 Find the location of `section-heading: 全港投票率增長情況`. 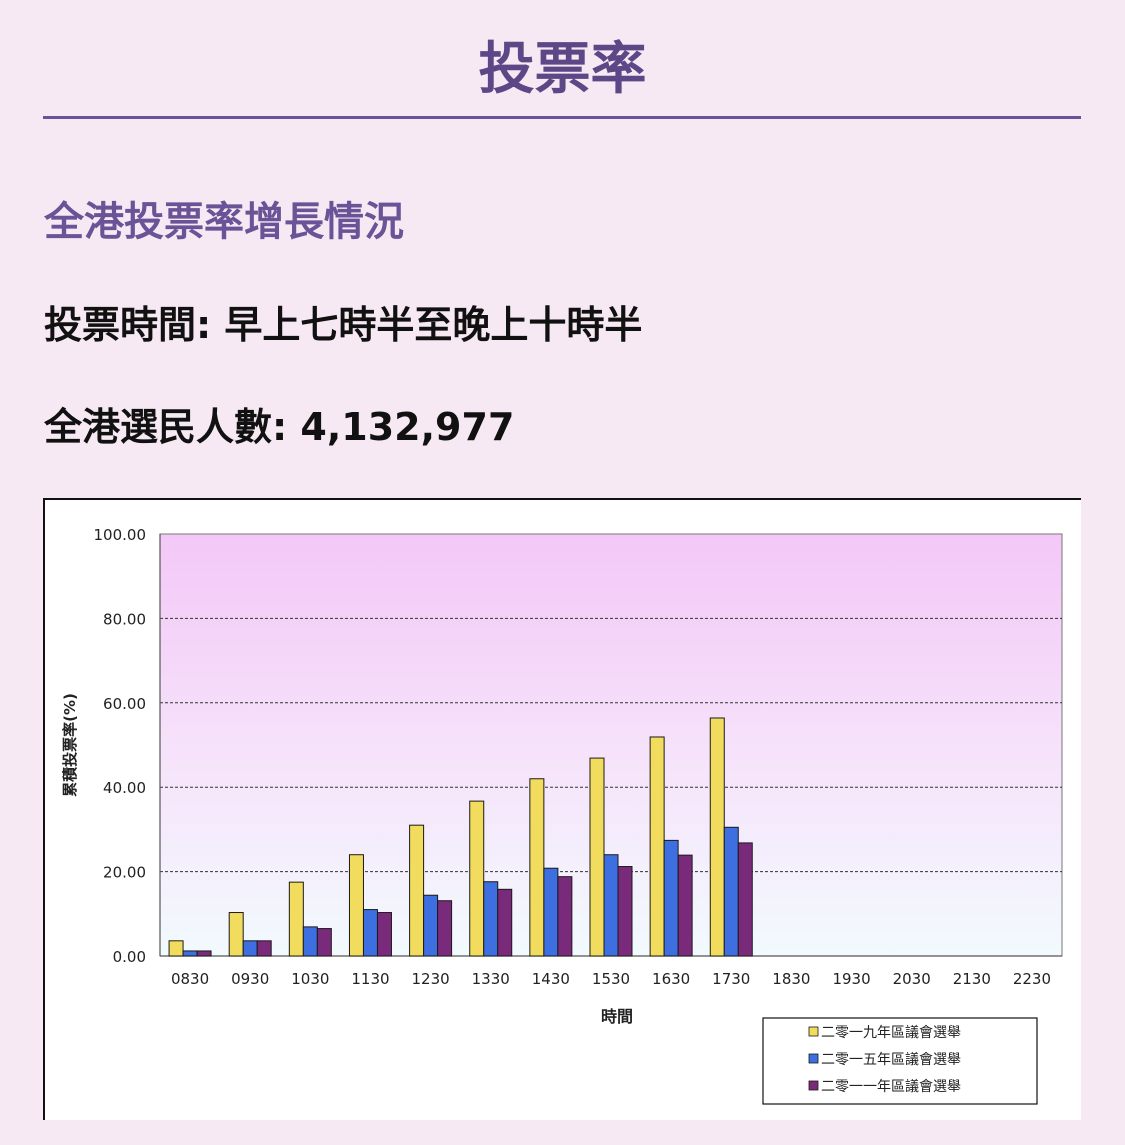

section-heading: 全港投票率增長情況 is located at coordinates (224, 222).